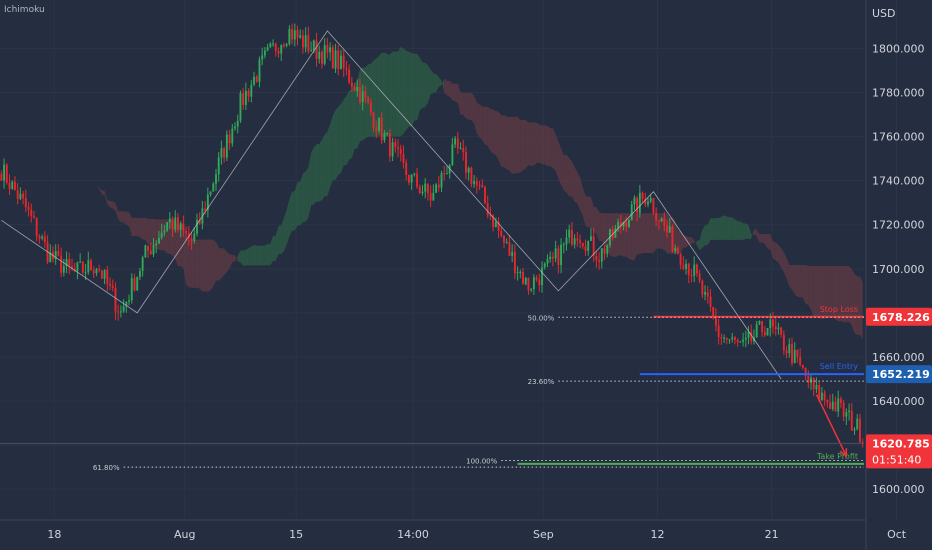 The width and height of the screenshot is (932, 550). Describe the element at coordinates (897, 534) in the screenshot. I see `time-tick-label: Oct` at that location.